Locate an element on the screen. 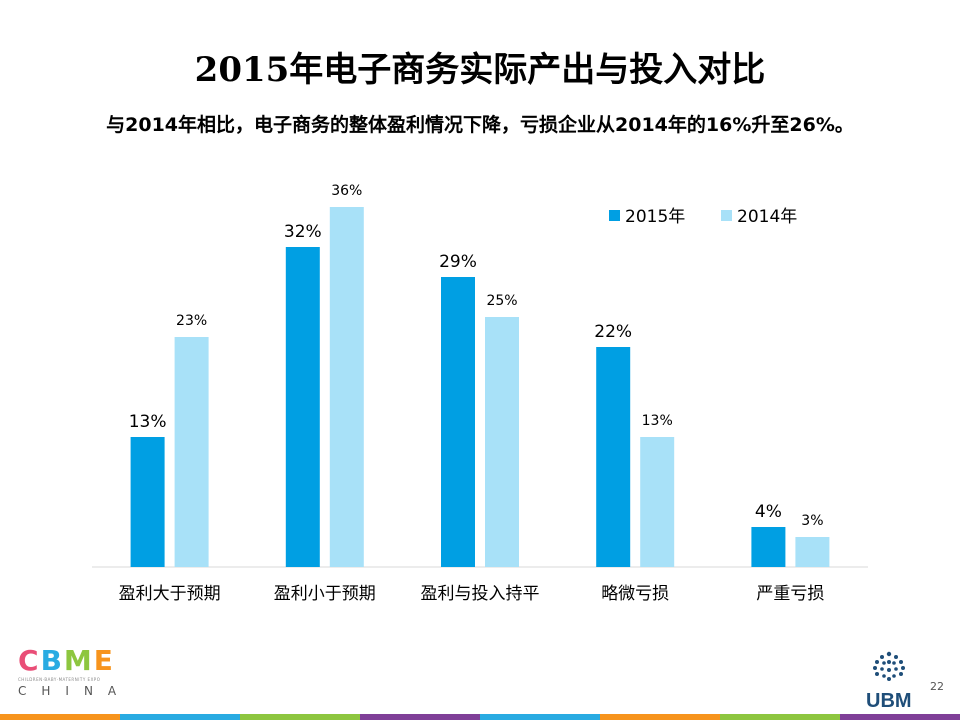 The image size is (960, 720). legend-label: 2015年 is located at coordinates (655, 217).